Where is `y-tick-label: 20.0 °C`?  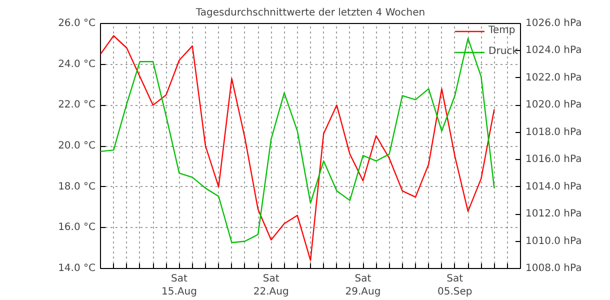
y-tick-label: 20.0 °C is located at coordinates (77, 146).